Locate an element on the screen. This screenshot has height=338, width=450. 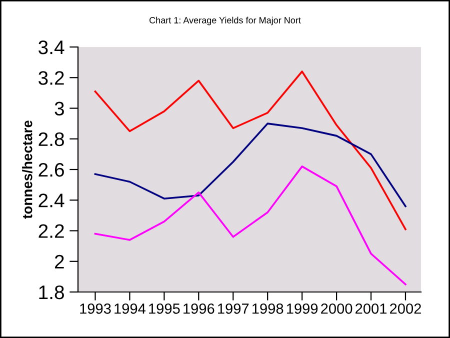
x-tick-label: 2002 is located at coordinates (405, 308).